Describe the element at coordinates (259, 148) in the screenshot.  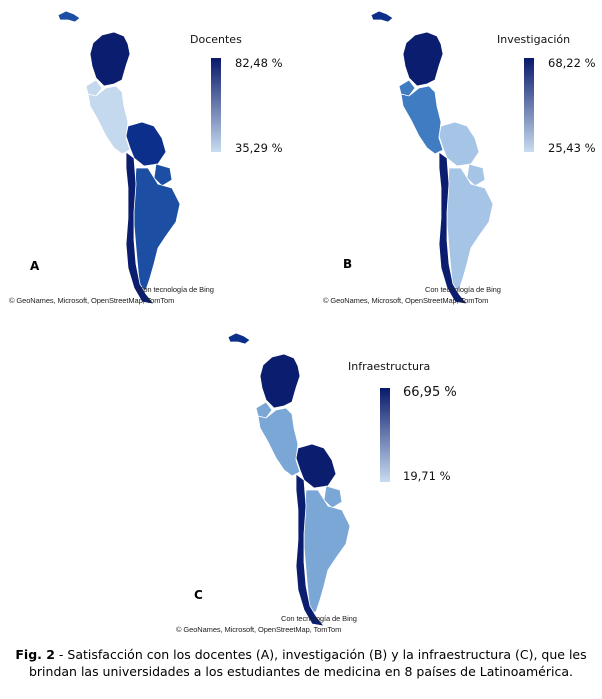
I see `legend-min-value: 35,29 %` at that location.